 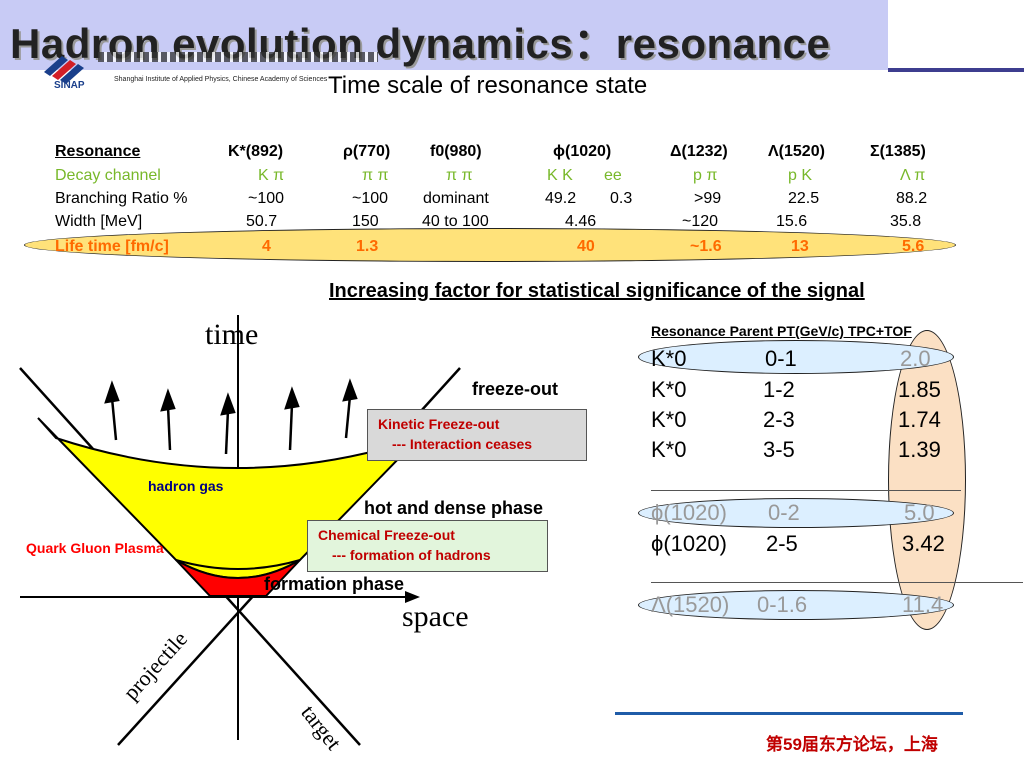 I want to click on freeze-out-label: freeze-out, so click(x=515, y=389).